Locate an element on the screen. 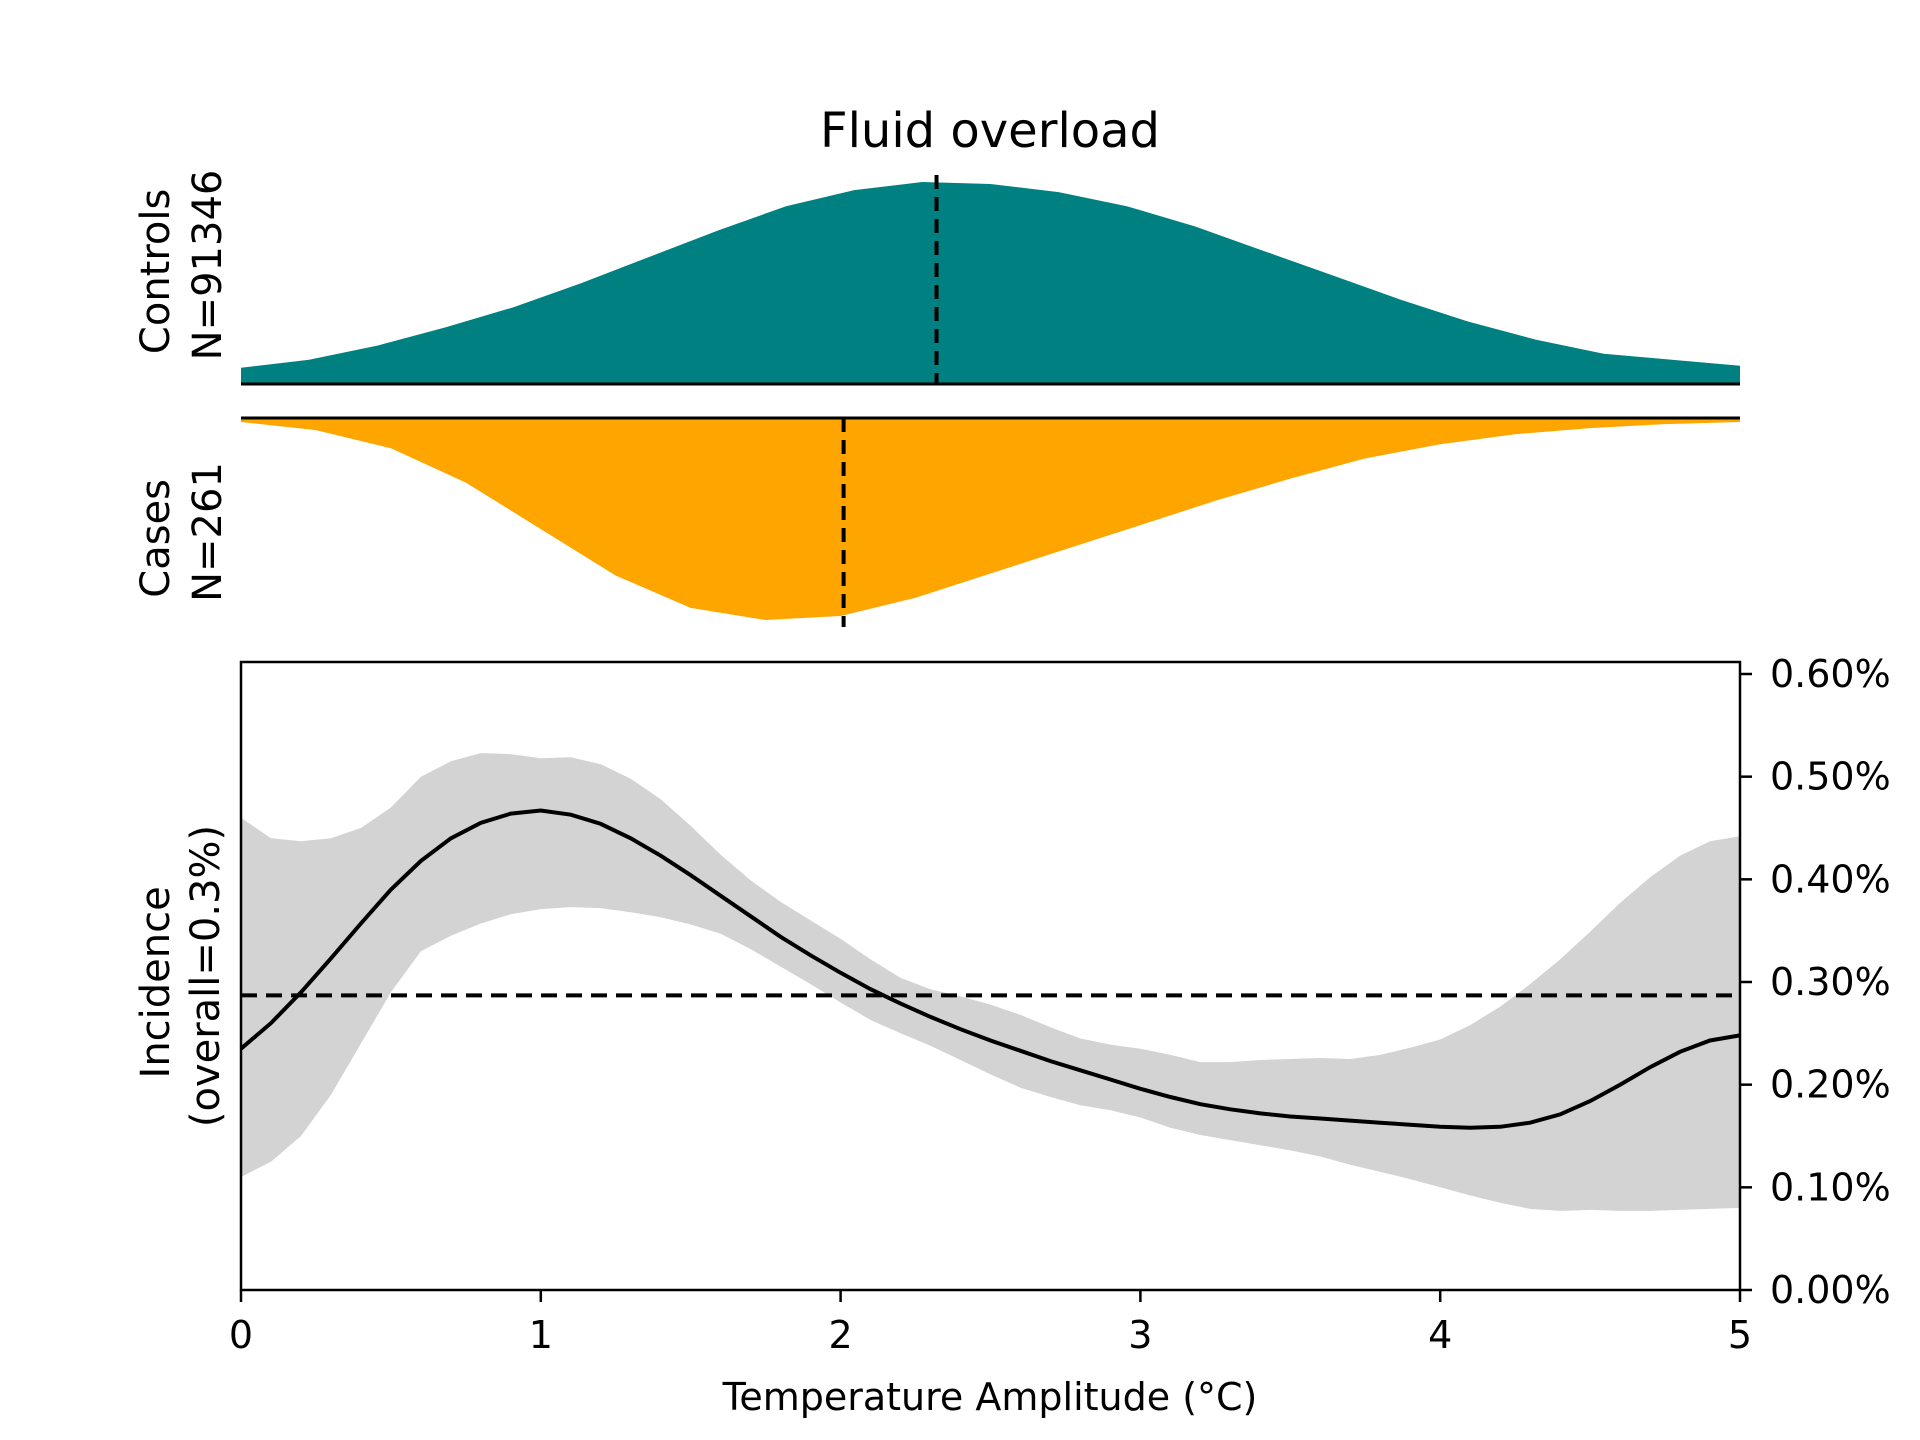 This screenshot has height=1440, width=1920. x-axis-label: Temperature Amplitude (°C) is located at coordinates (990, 1397).